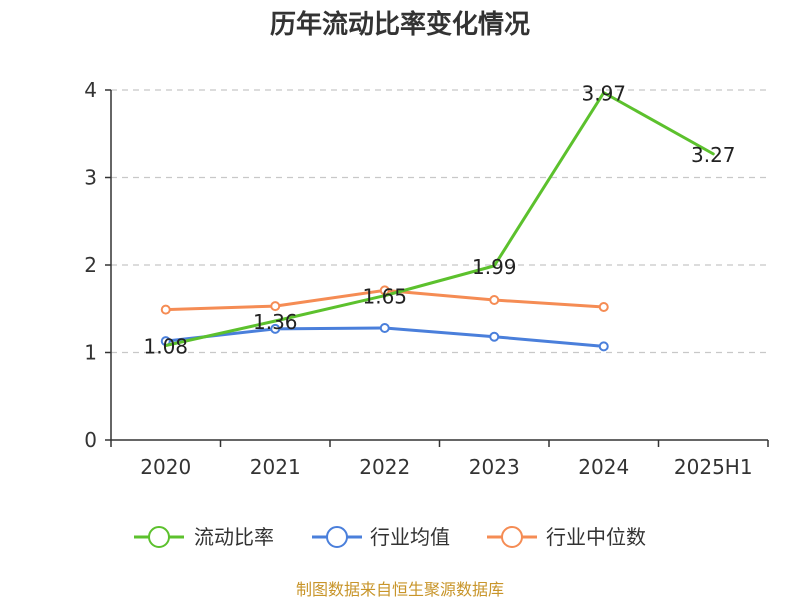  Describe the element at coordinates (275, 467) in the screenshot. I see `x-tick-label-2021: 2021` at that location.